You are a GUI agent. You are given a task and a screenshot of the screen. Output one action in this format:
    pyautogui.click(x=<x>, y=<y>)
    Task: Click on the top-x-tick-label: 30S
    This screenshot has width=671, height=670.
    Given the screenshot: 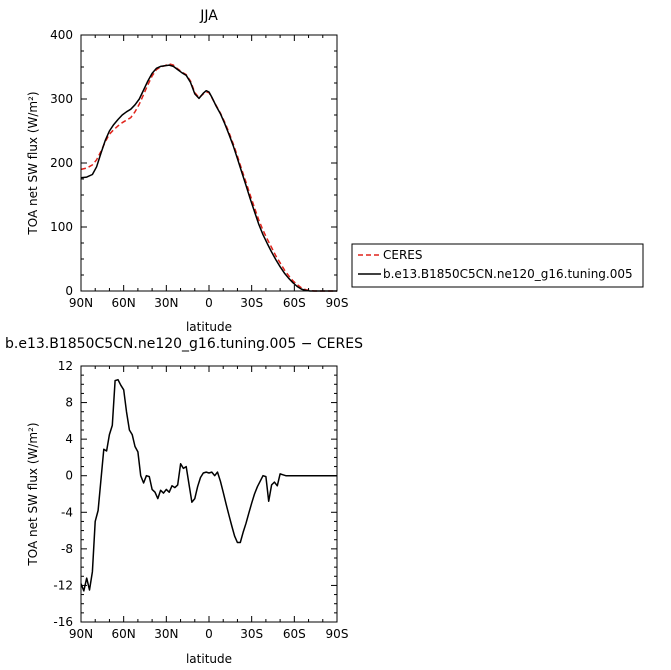 What is the action you would take?
    pyautogui.click(x=251, y=303)
    